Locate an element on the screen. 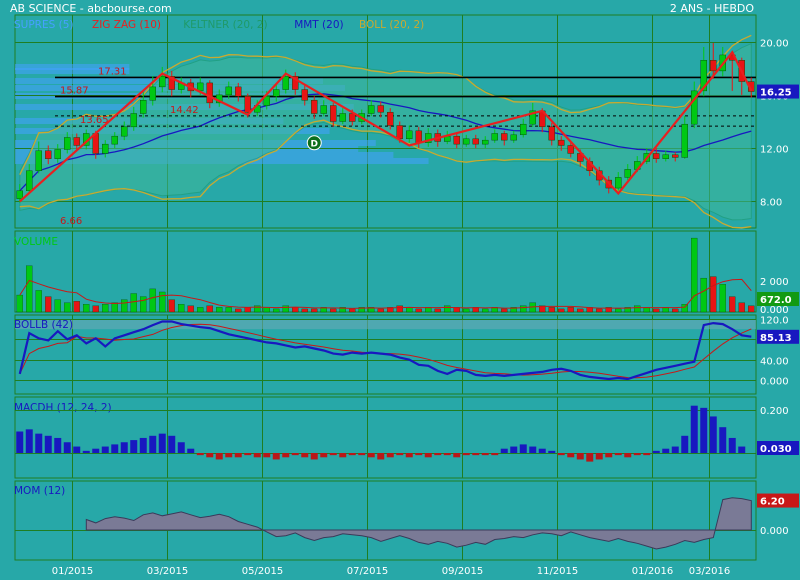 The image size is (800, 580). y-tick-label: 0.200 is located at coordinates (774, 411).